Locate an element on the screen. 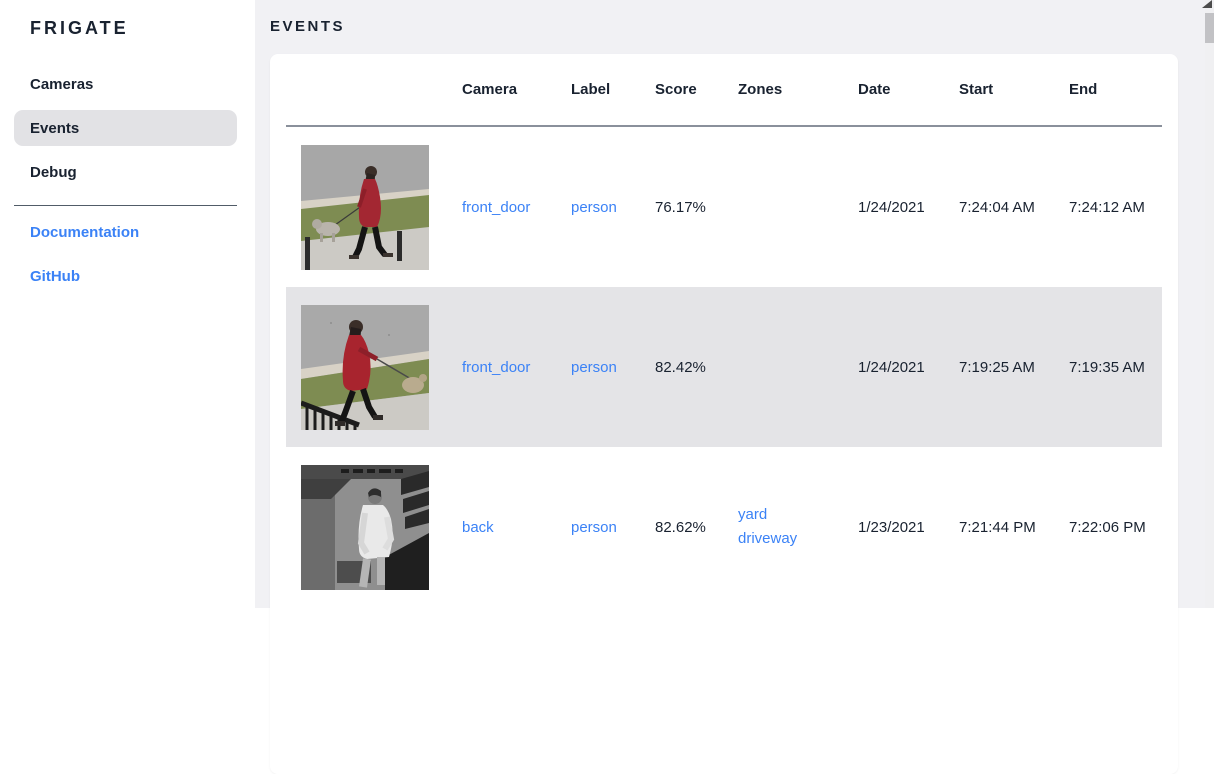 This screenshot has width=1214, height=774. column-header-start: Start is located at coordinates (976, 89).